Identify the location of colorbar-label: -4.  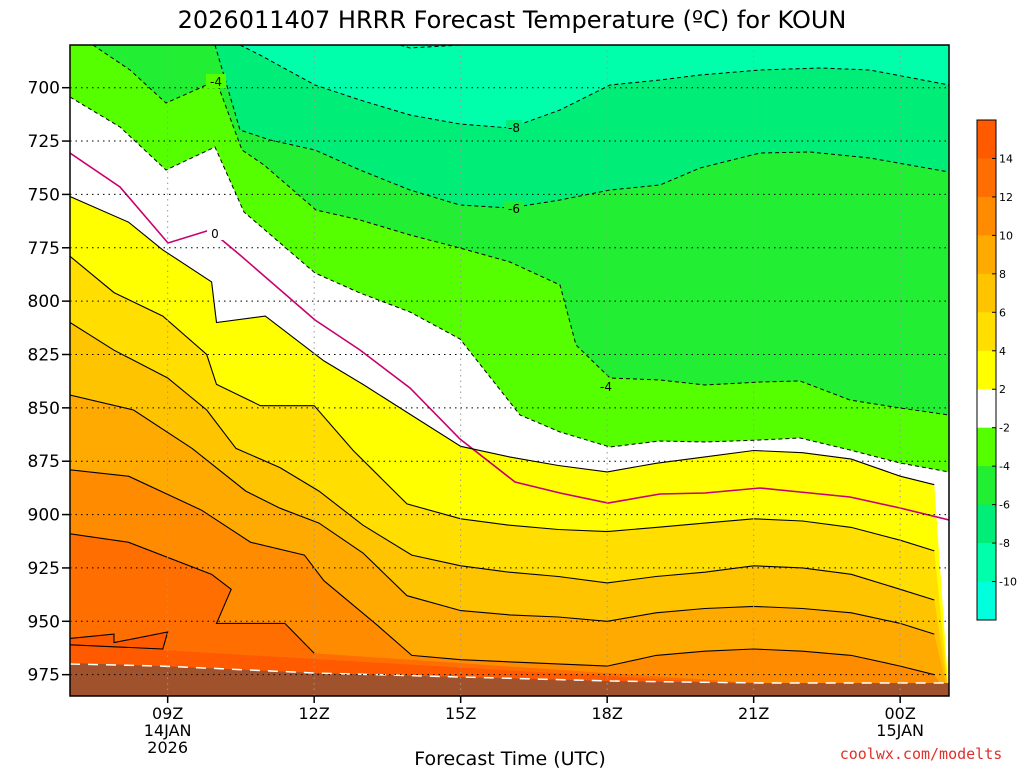
(1004, 466).